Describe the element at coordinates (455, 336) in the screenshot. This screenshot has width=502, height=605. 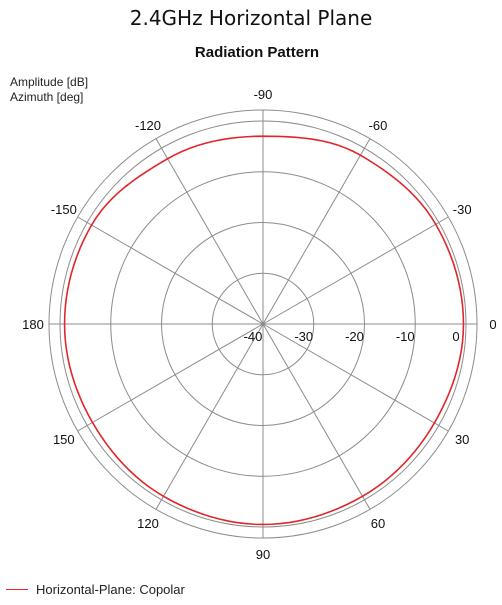
I see `radial-tick-label: 0` at that location.